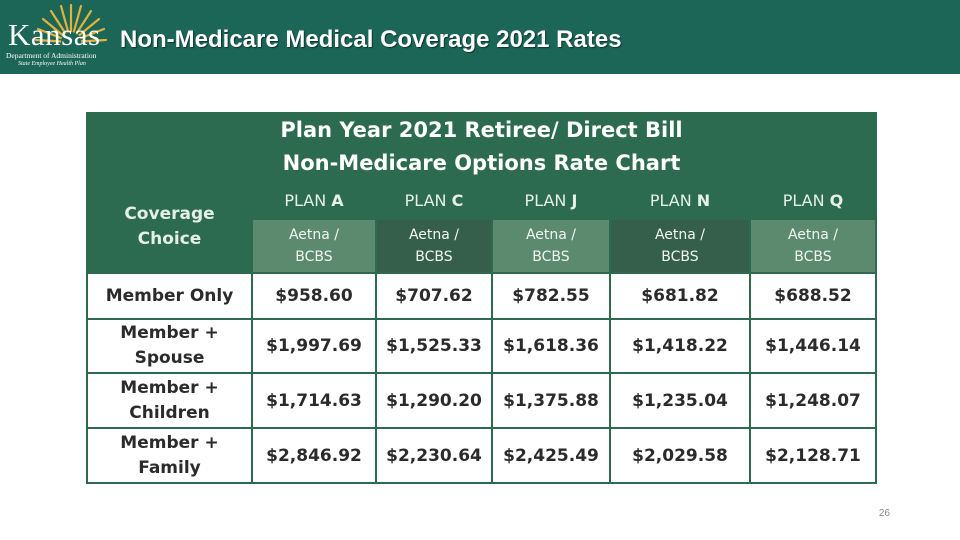  What do you see at coordinates (680, 296) in the screenshot?
I see `rate-cell: $681.82` at bounding box center [680, 296].